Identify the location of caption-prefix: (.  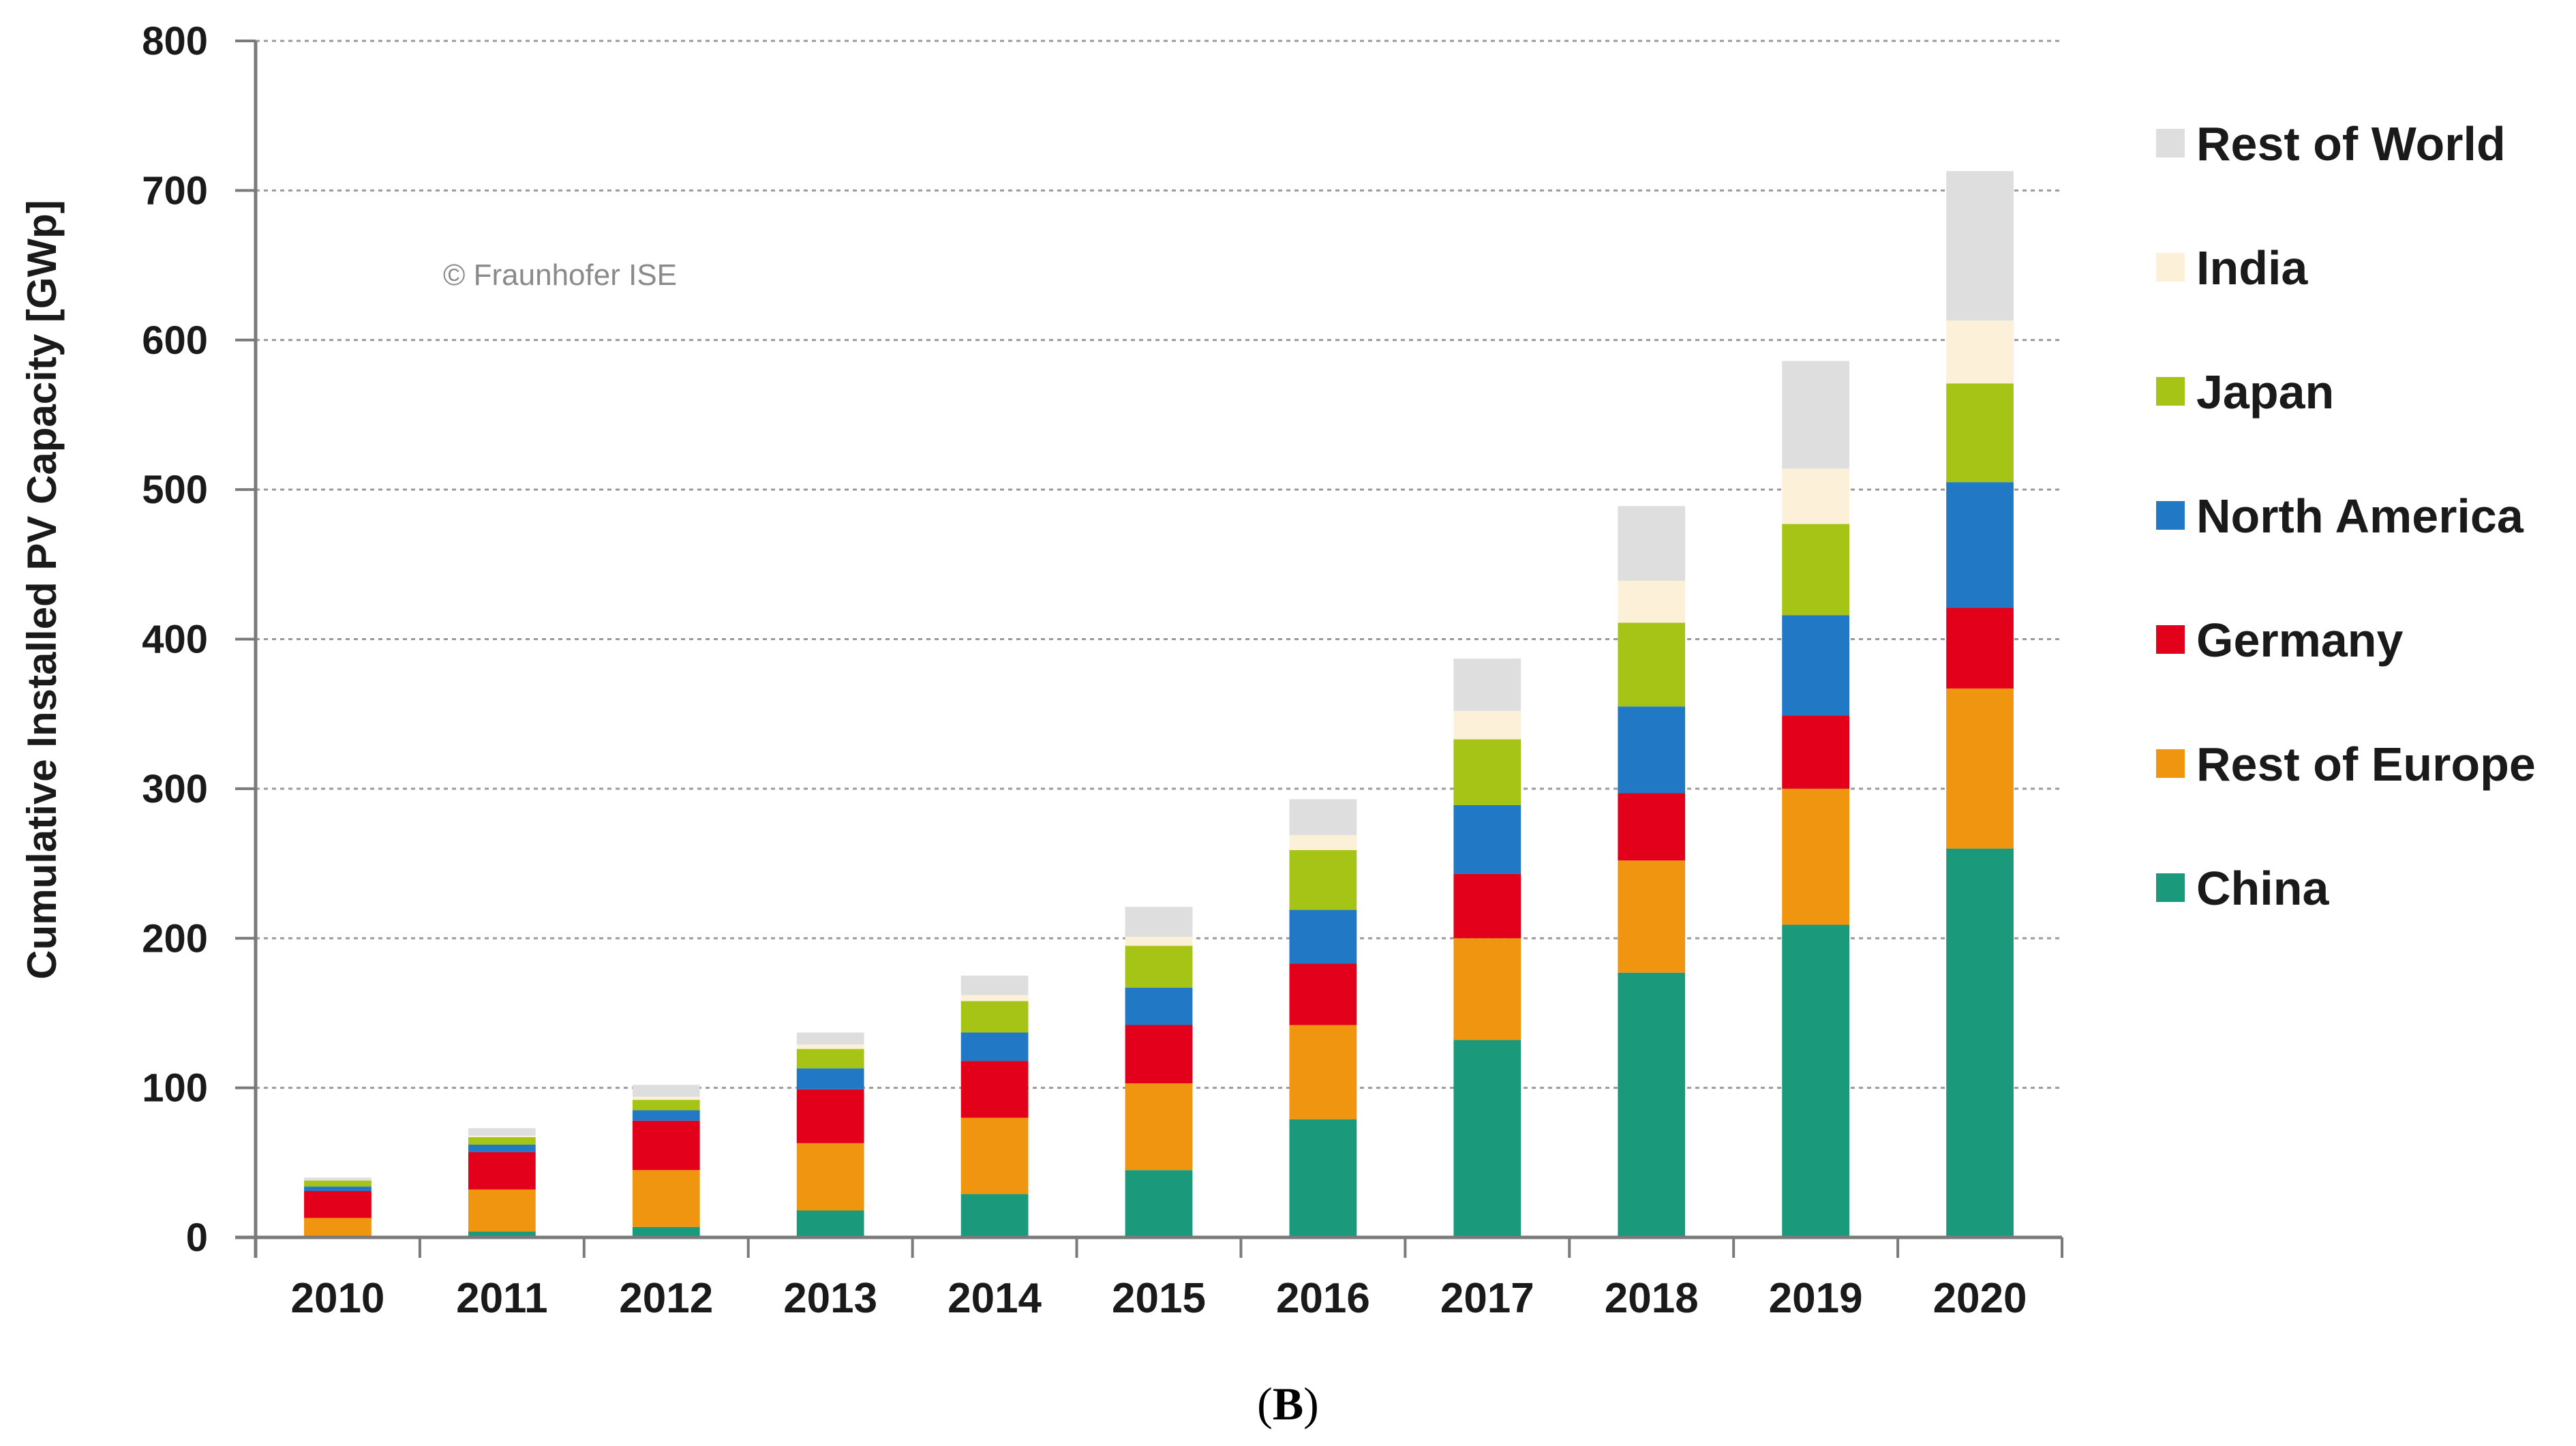
(1265, 1404).